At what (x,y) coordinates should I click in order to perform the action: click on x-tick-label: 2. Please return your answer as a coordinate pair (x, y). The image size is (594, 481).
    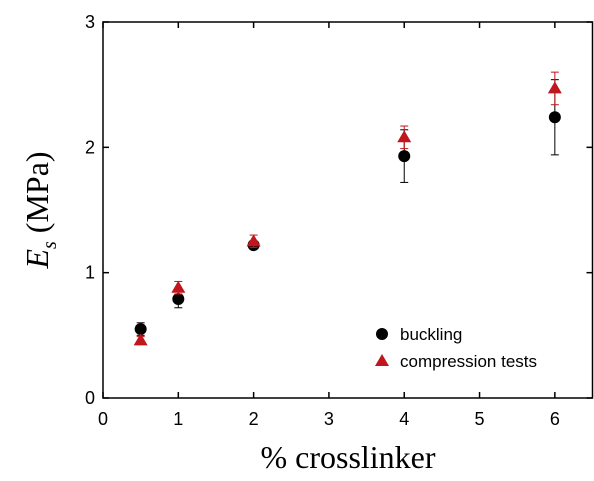
    Looking at the image, I should click on (254, 419).